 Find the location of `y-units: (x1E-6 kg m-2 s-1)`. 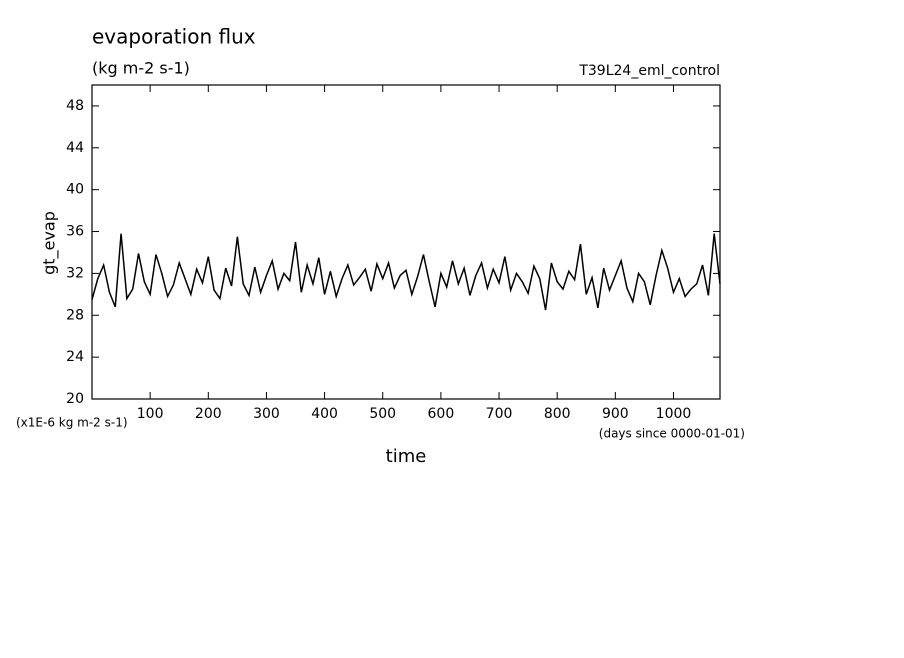

y-units: (x1E-6 kg m-2 s-1) is located at coordinates (72, 423).